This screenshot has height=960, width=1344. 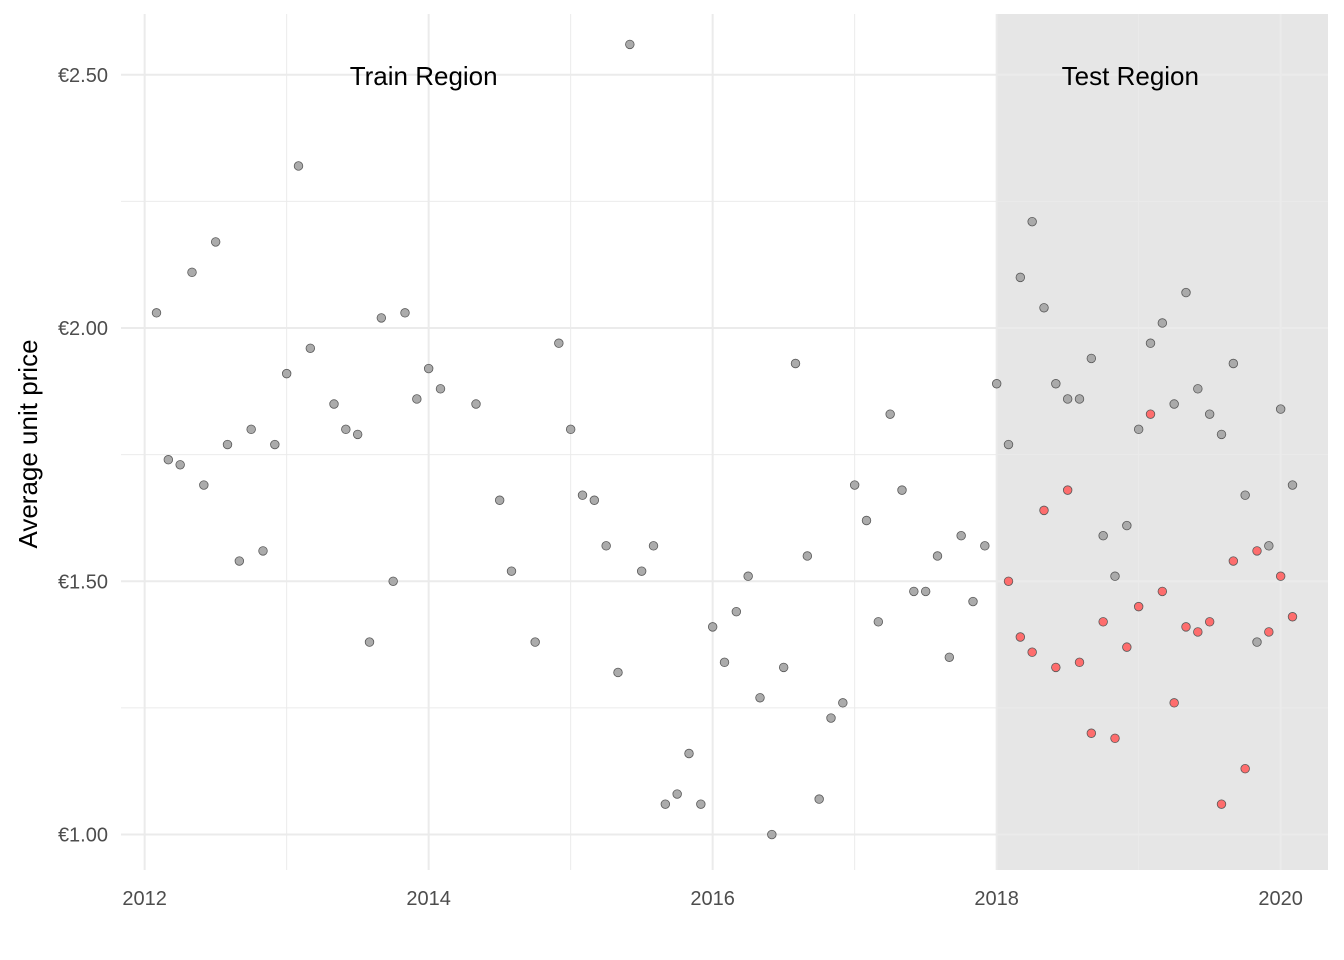 I want to click on y-tick-label: €1.50, so click(x=83, y=582).